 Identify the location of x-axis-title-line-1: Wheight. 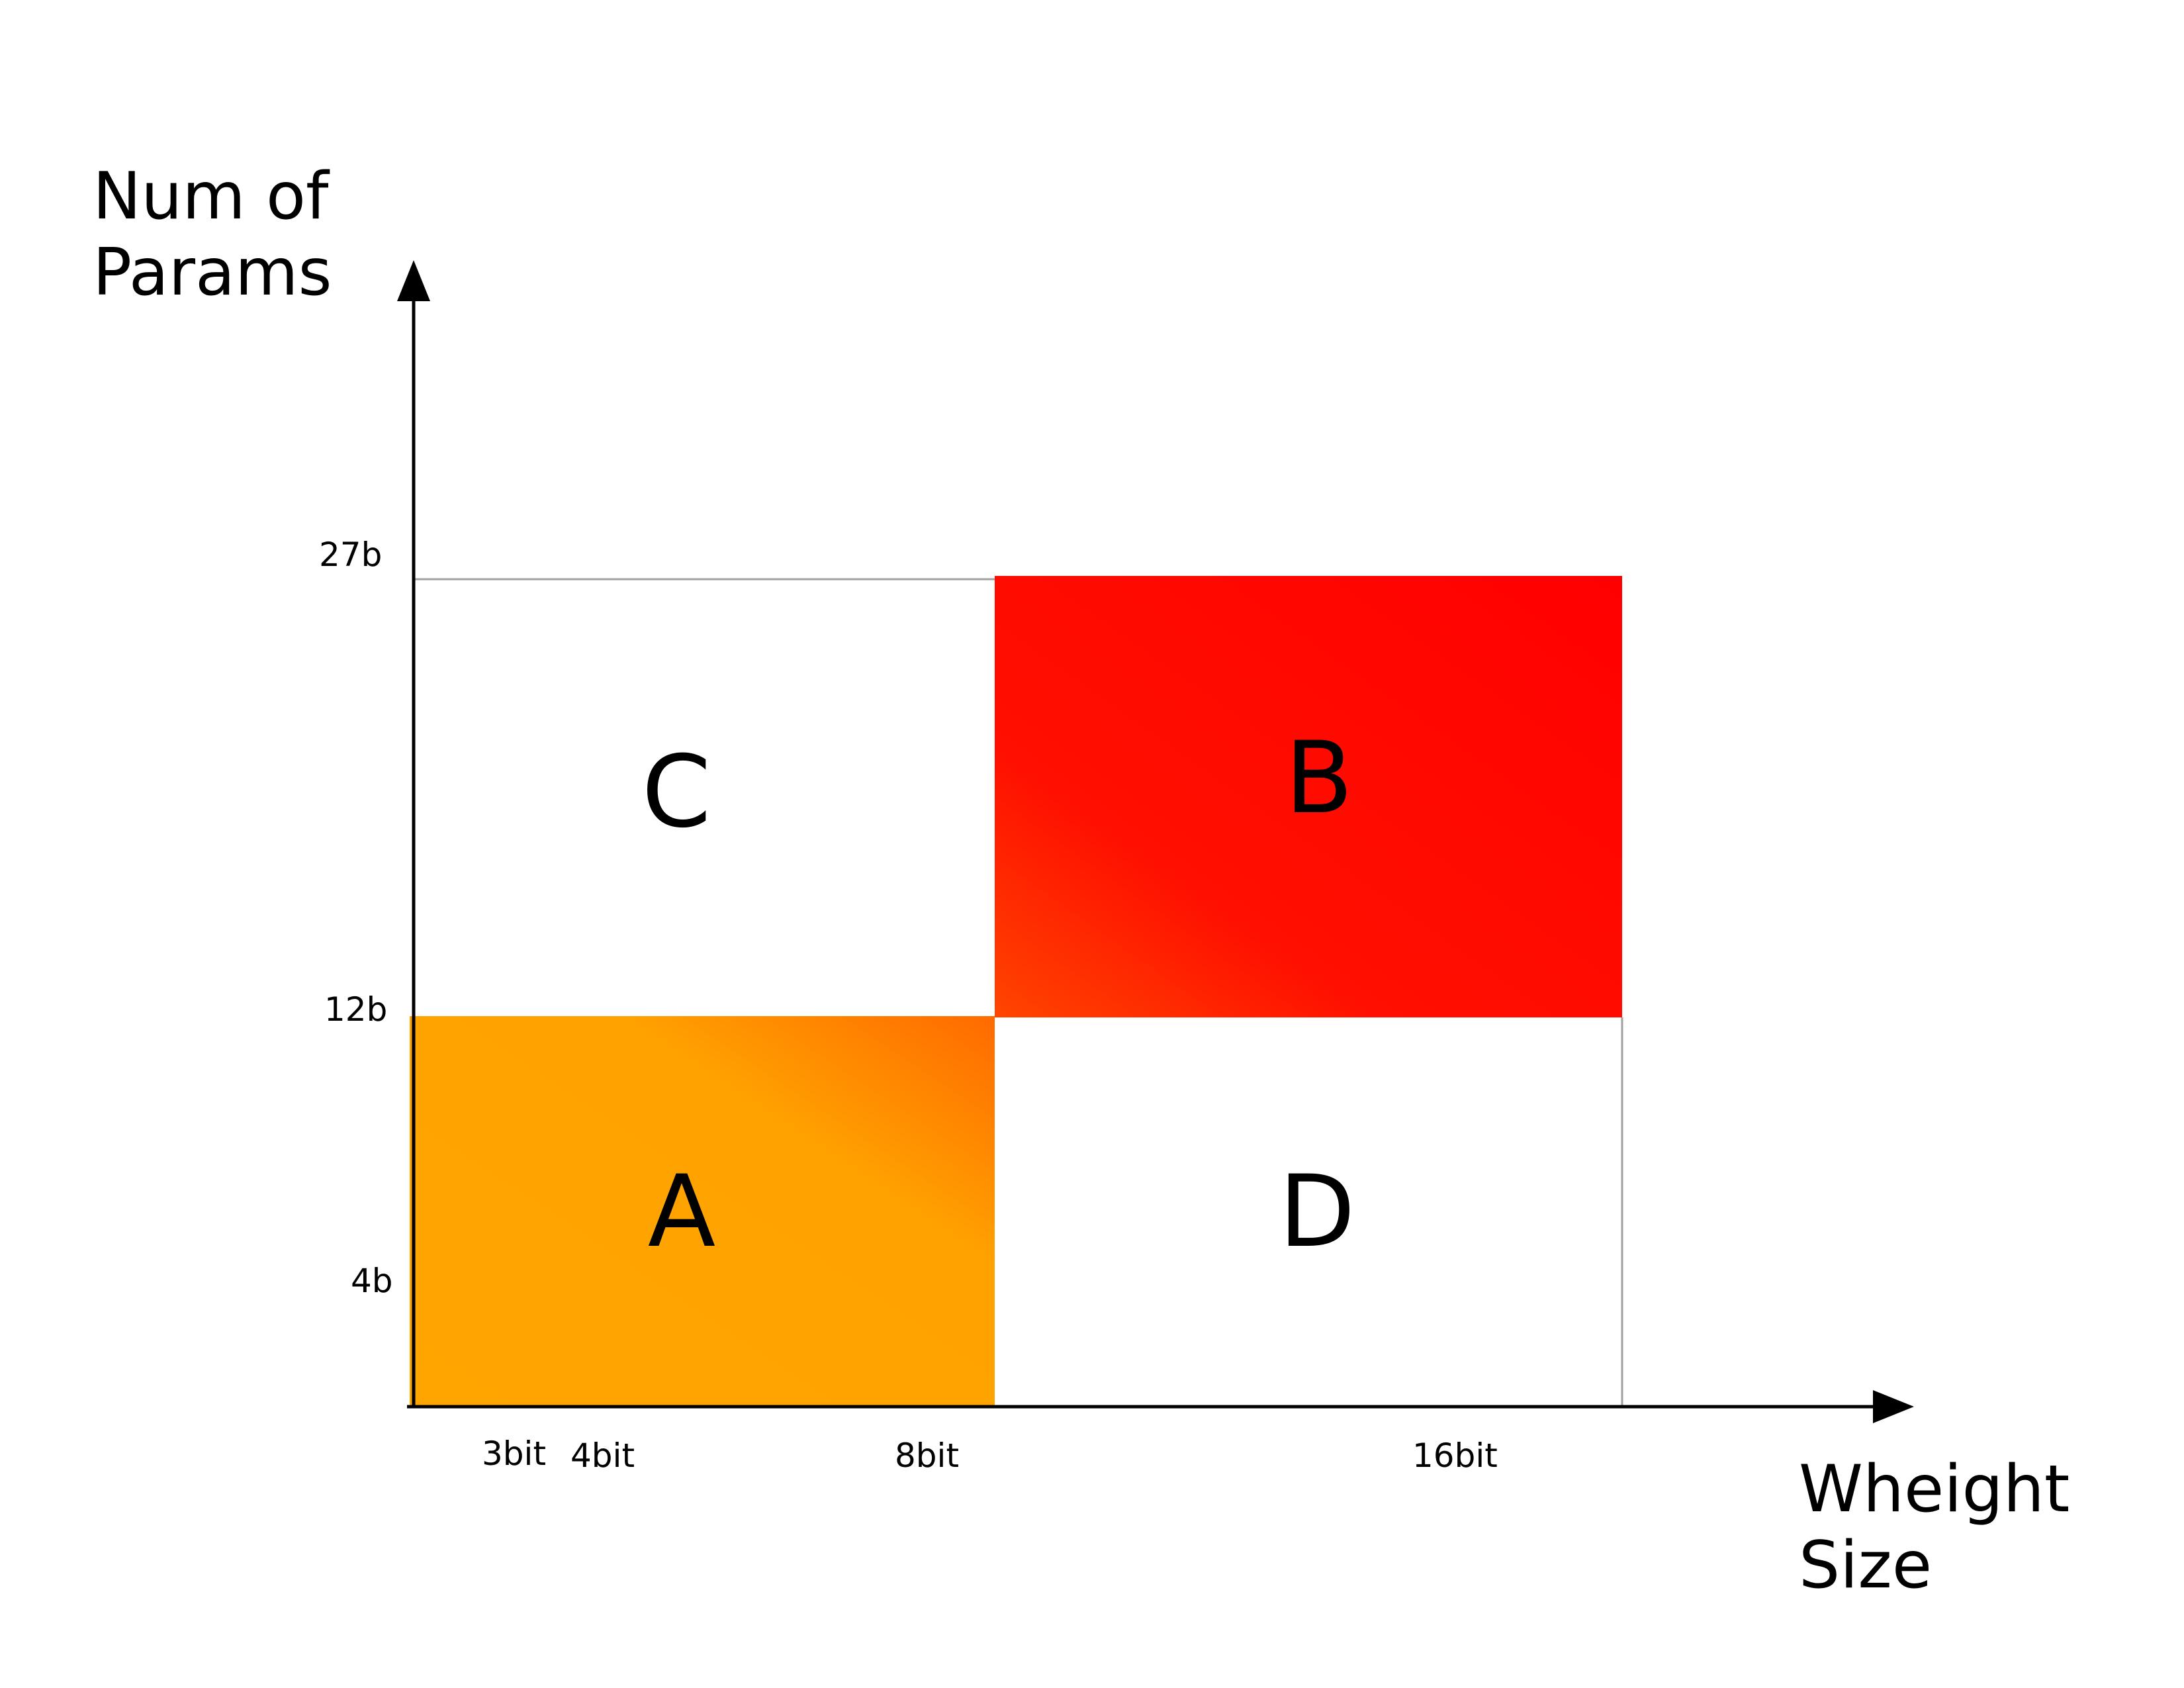
(1934, 1489).